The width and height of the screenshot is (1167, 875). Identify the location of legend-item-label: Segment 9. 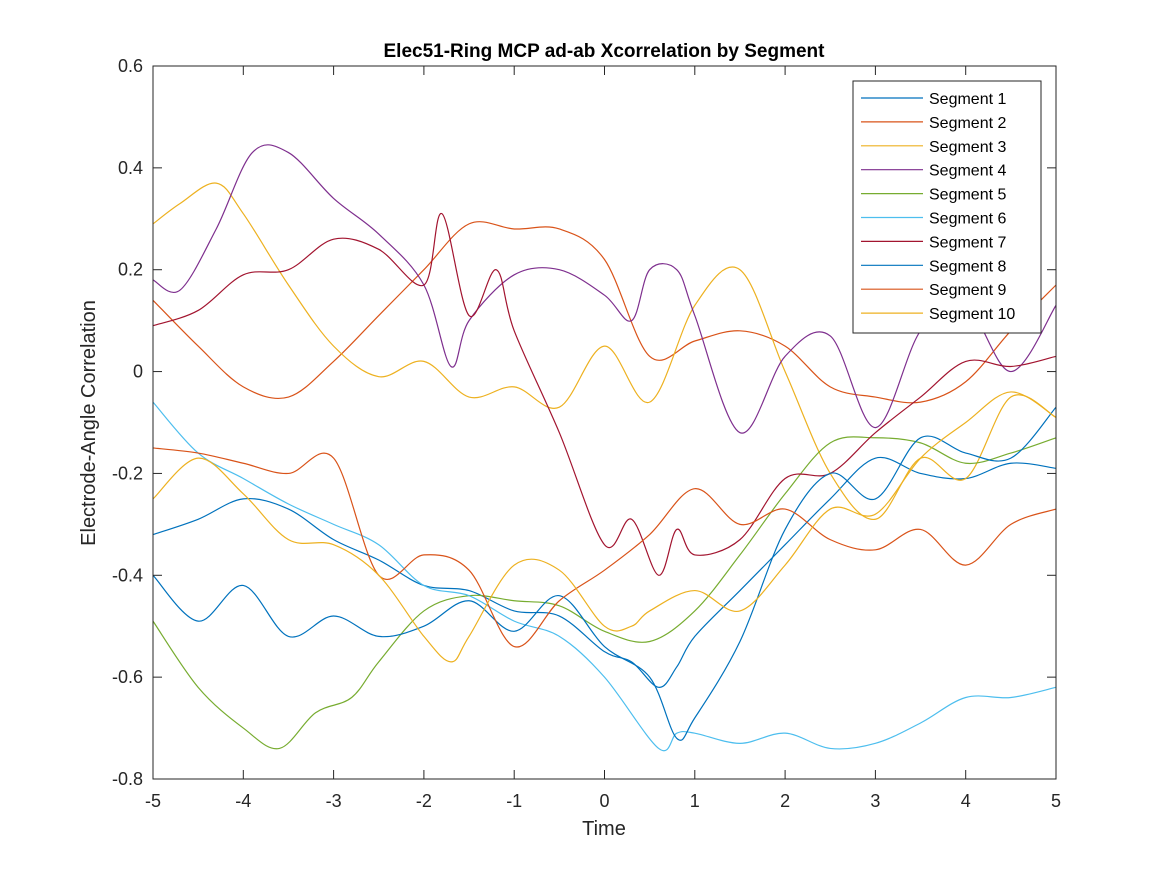
(967, 290).